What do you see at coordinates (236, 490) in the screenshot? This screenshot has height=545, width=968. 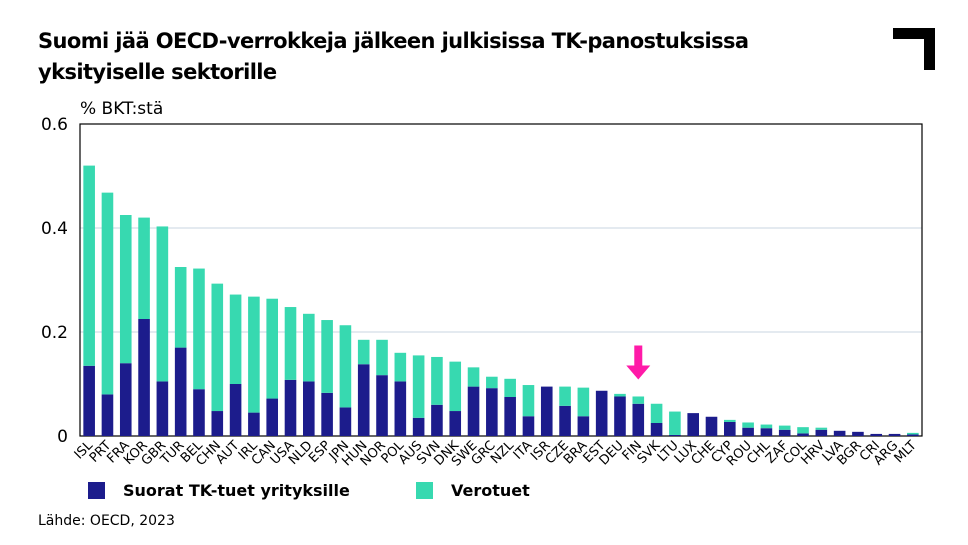 I see `legend-label-direct: Suorat TK-tuet yrityksille` at bounding box center [236, 490].